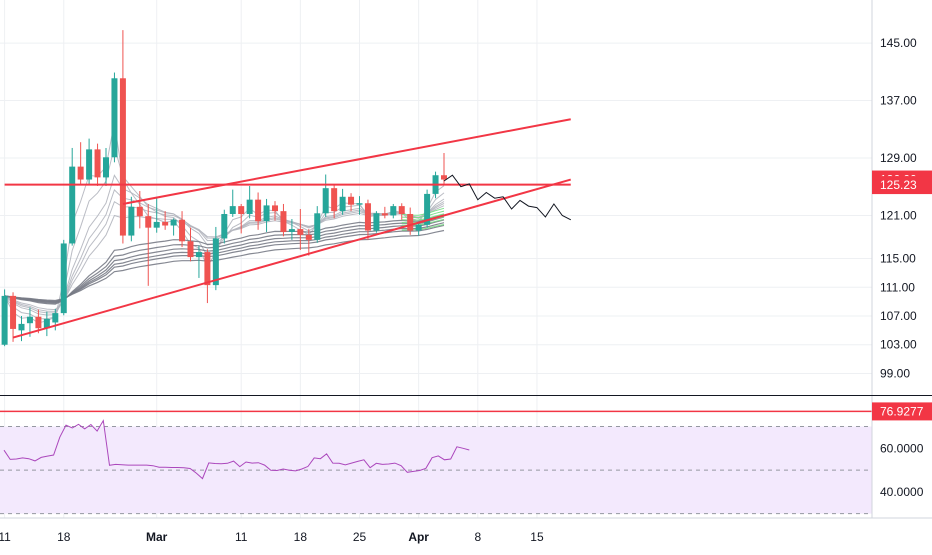  I want to click on projection-path, so click(507, 197).